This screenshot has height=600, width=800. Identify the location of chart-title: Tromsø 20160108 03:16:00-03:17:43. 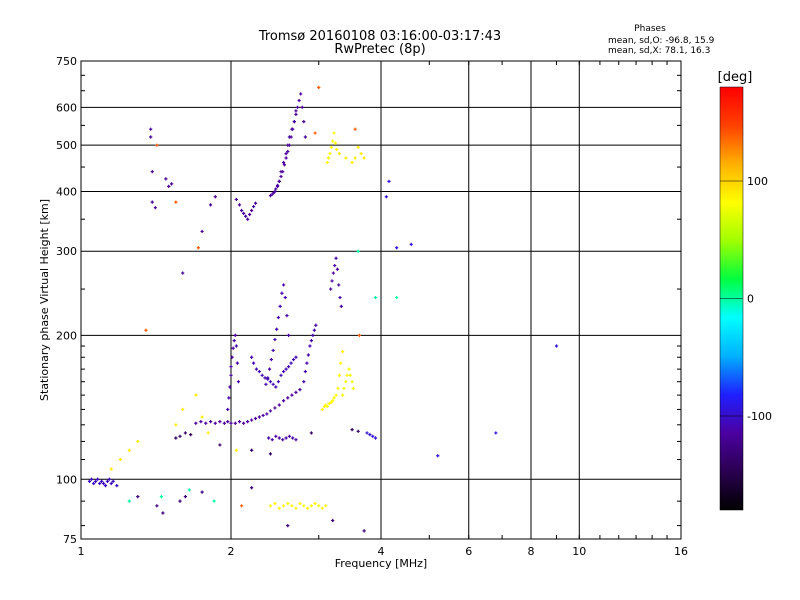
(379, 36).